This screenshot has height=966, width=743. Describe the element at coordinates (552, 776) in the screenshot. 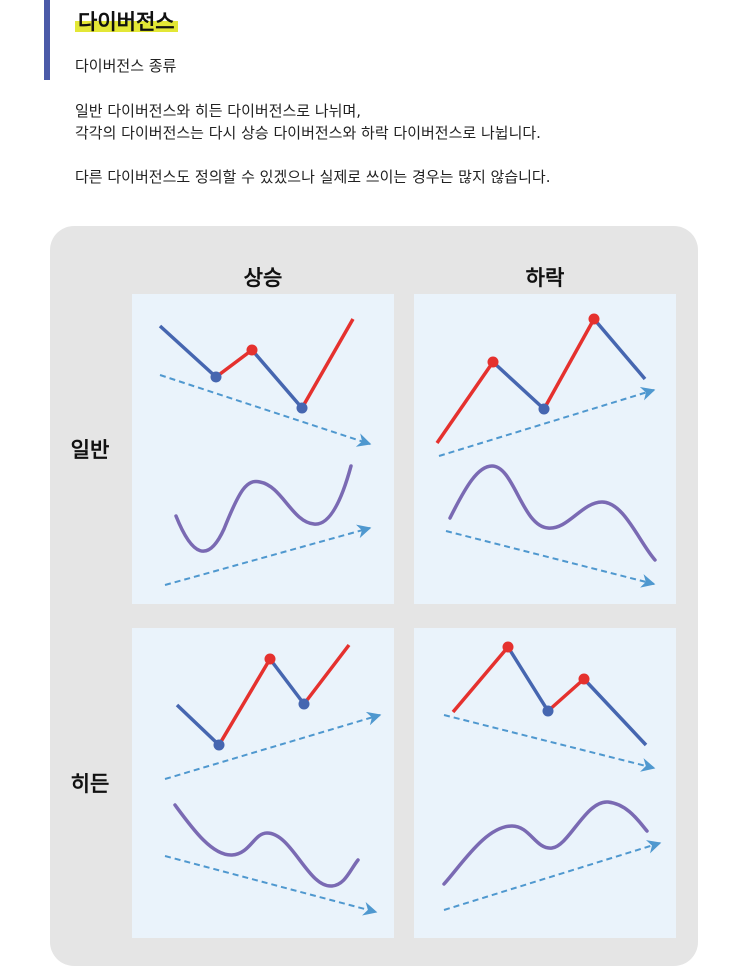

I see `hidden-bearish-diagram` at that location.